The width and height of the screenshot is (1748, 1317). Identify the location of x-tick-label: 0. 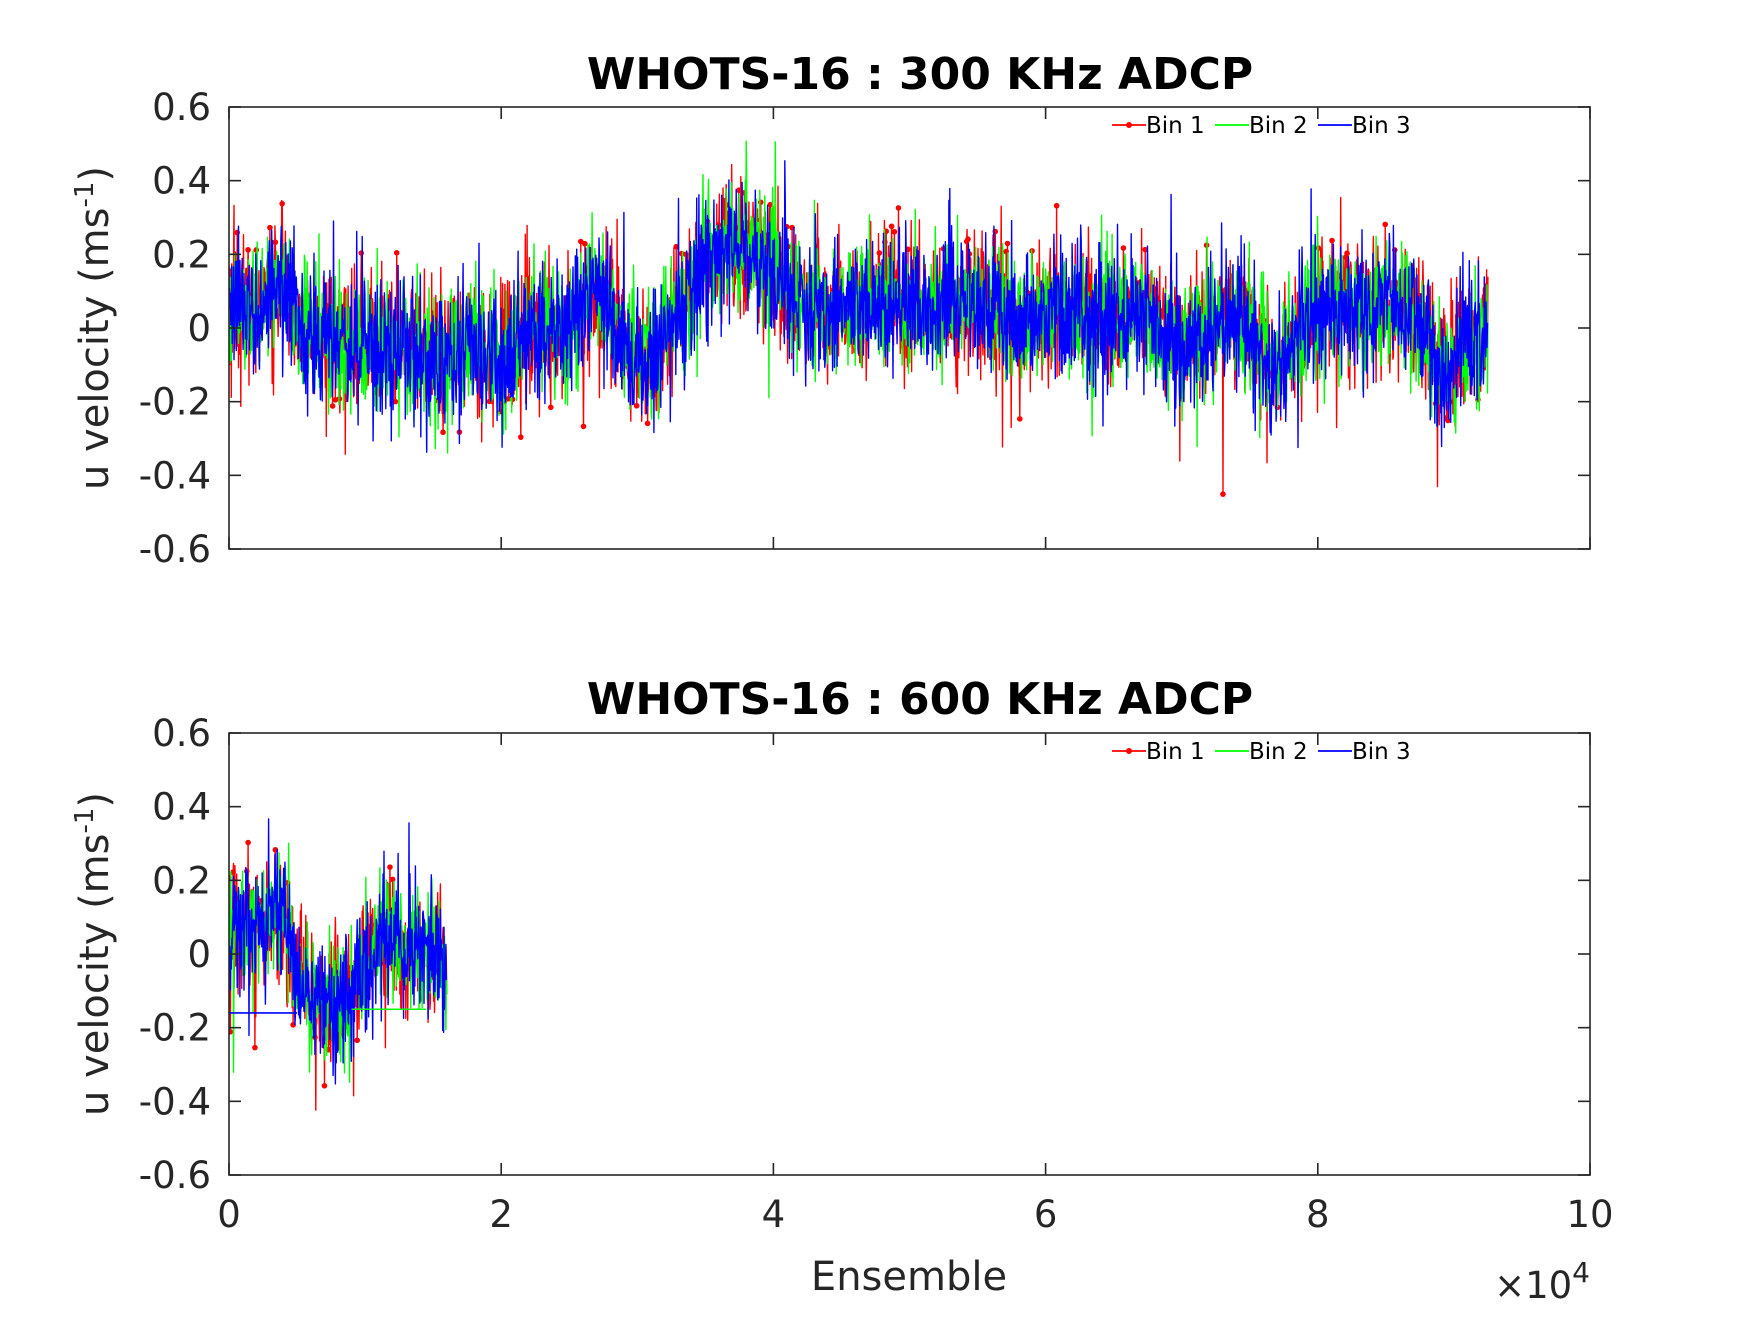
(229, 1214).